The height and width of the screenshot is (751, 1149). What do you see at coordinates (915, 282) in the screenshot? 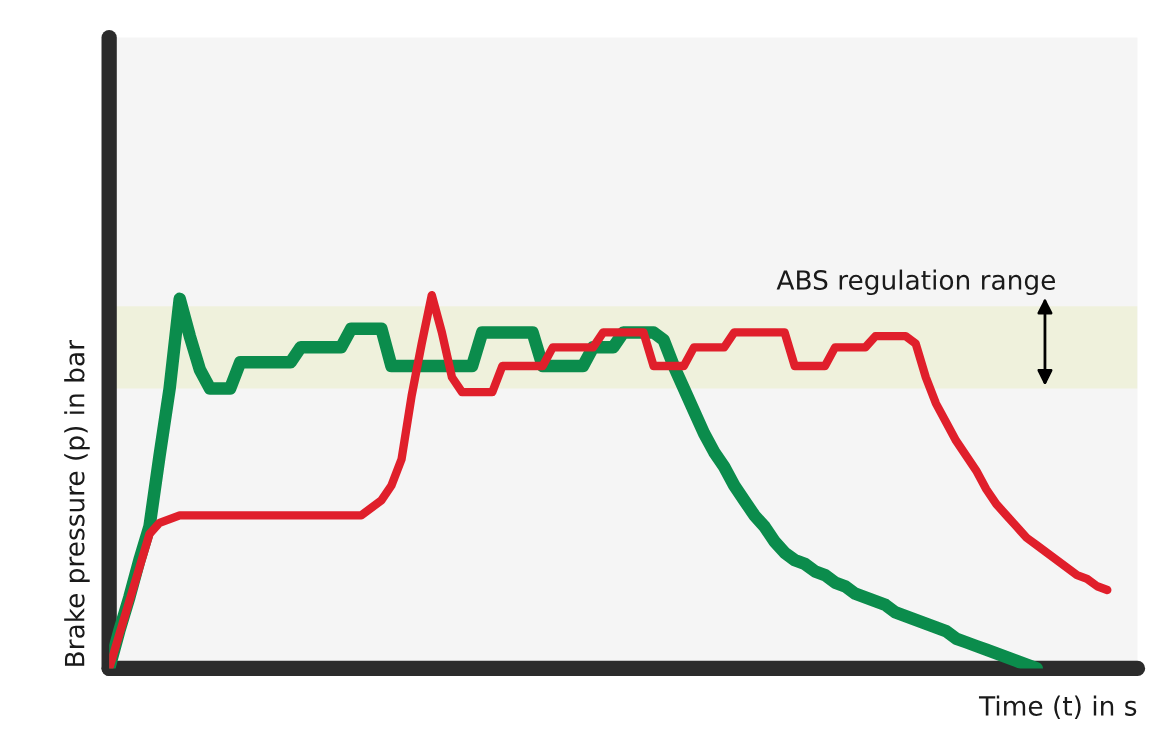
I see `band-label: ABS regulation range` at bounding box center [915, 282].